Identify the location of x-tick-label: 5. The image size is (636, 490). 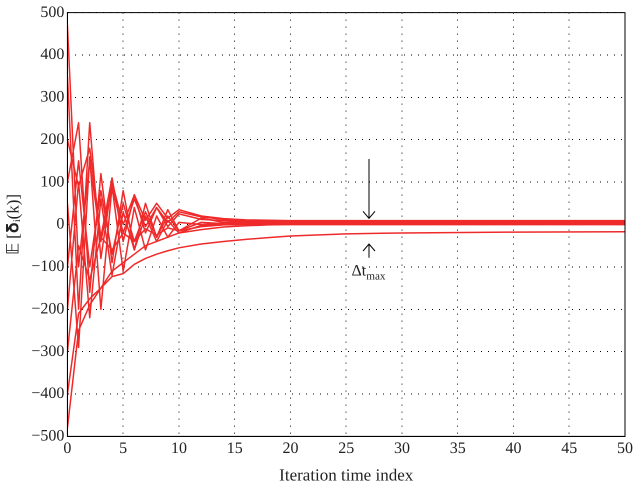
(123, 449).